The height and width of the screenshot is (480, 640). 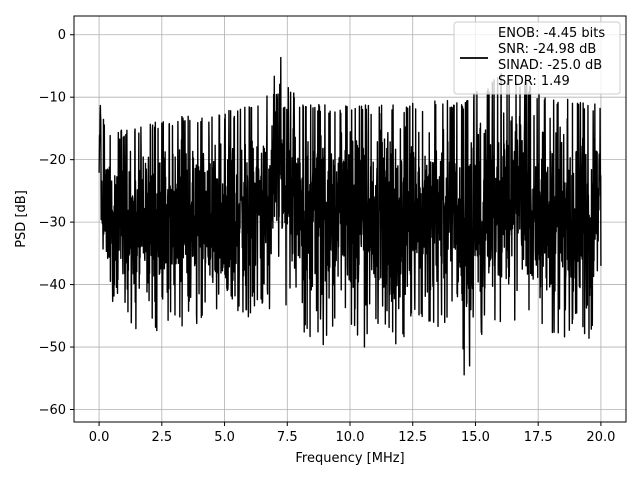 What do you see at coordinates (550, 65) in the screenshot?
I see `legend-line-3: SINAD: -25.0 dB` at bounding box center [550, 65].